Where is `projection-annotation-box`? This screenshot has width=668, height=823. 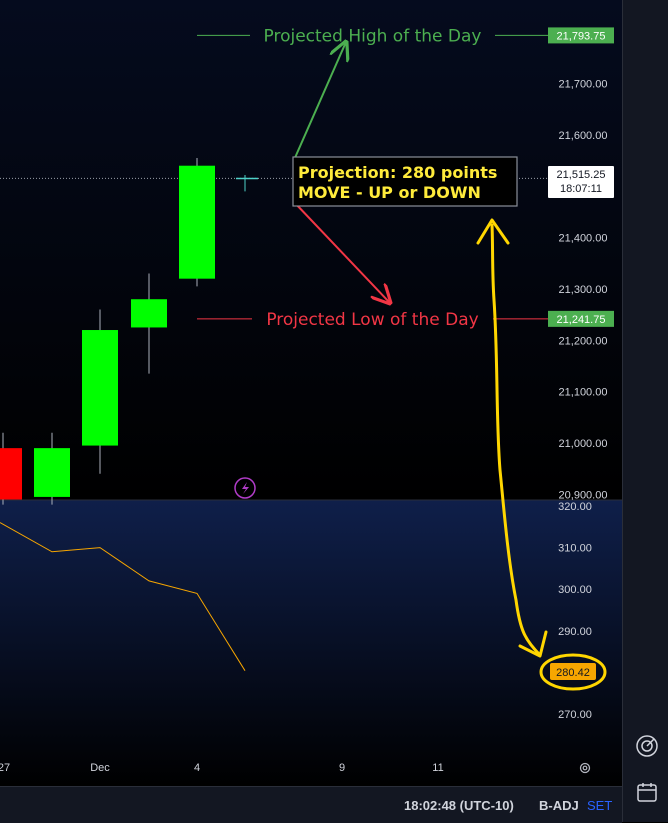
projection-annotation-box is located at coordinates (405, 181).